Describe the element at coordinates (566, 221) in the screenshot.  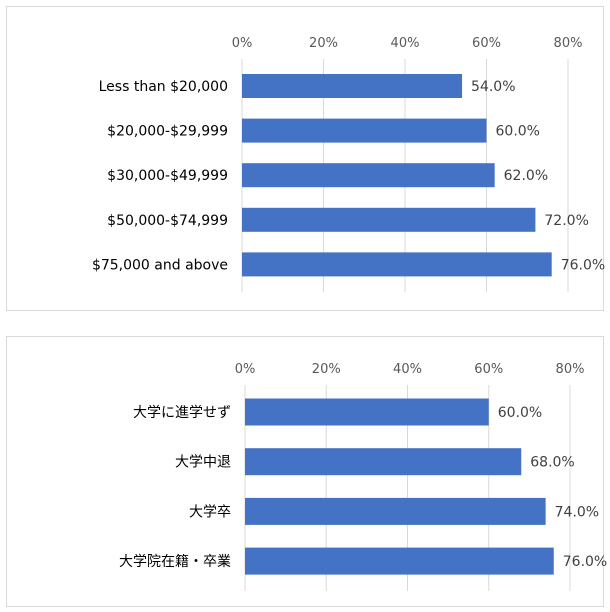
I see `data-label: 72.0%` at that location.